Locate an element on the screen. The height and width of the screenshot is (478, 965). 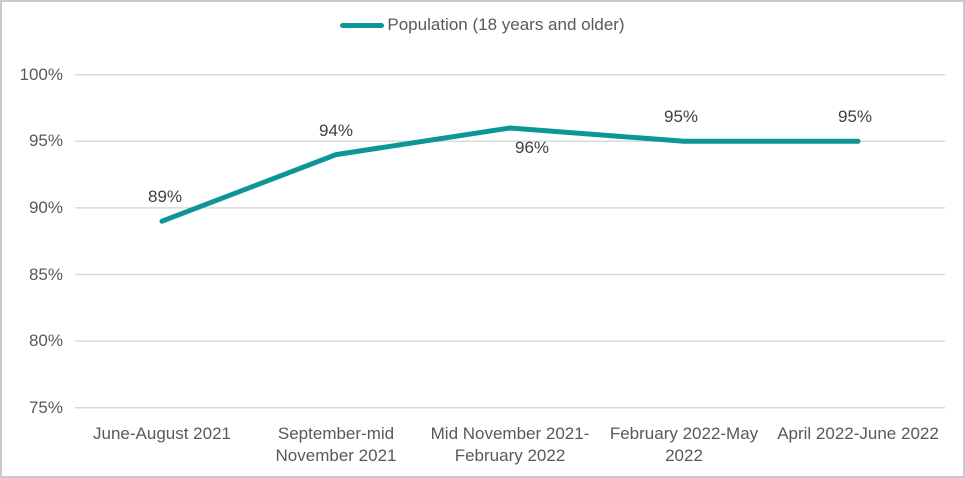
x-axis-category-label: June-August 2021 is located at coordinates (162, 433).